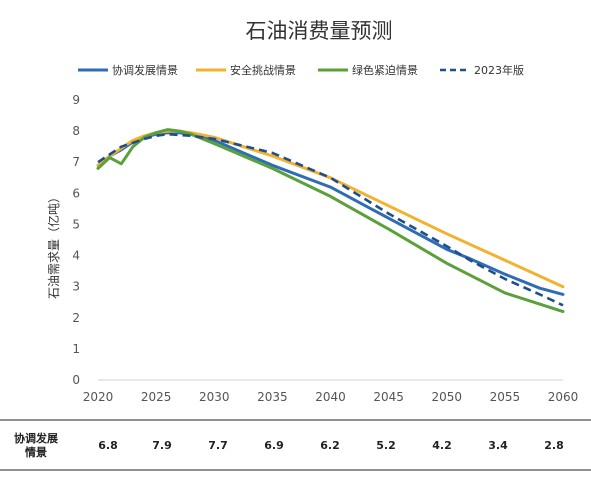 Image resolution: width=591 pixels, height=482 pixels. What do you see at coordinates (319, 31) in the screenshot?
I see `chart-title: 石油消费量预测` at bounding box center [319, 31].